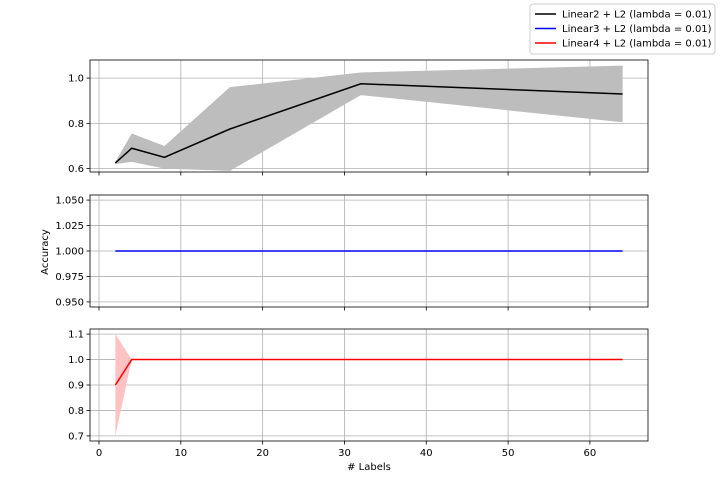 This screenshot has width=720, height=504. I want to click on y-tick-label: 0.7, so click(76, 436).